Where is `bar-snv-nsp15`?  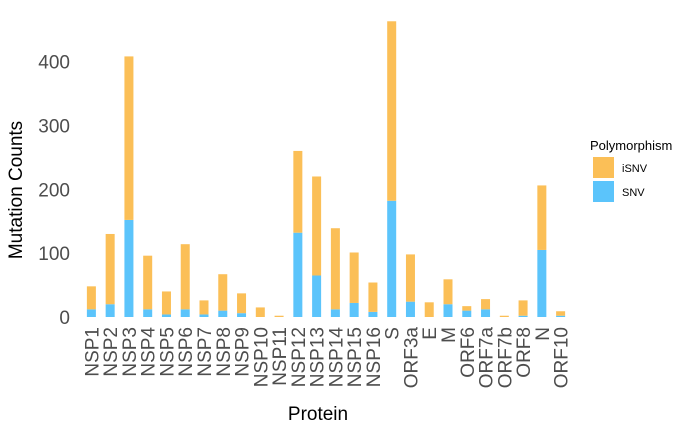 bar-snv-nsp15 is located at coordinates (354, 309).